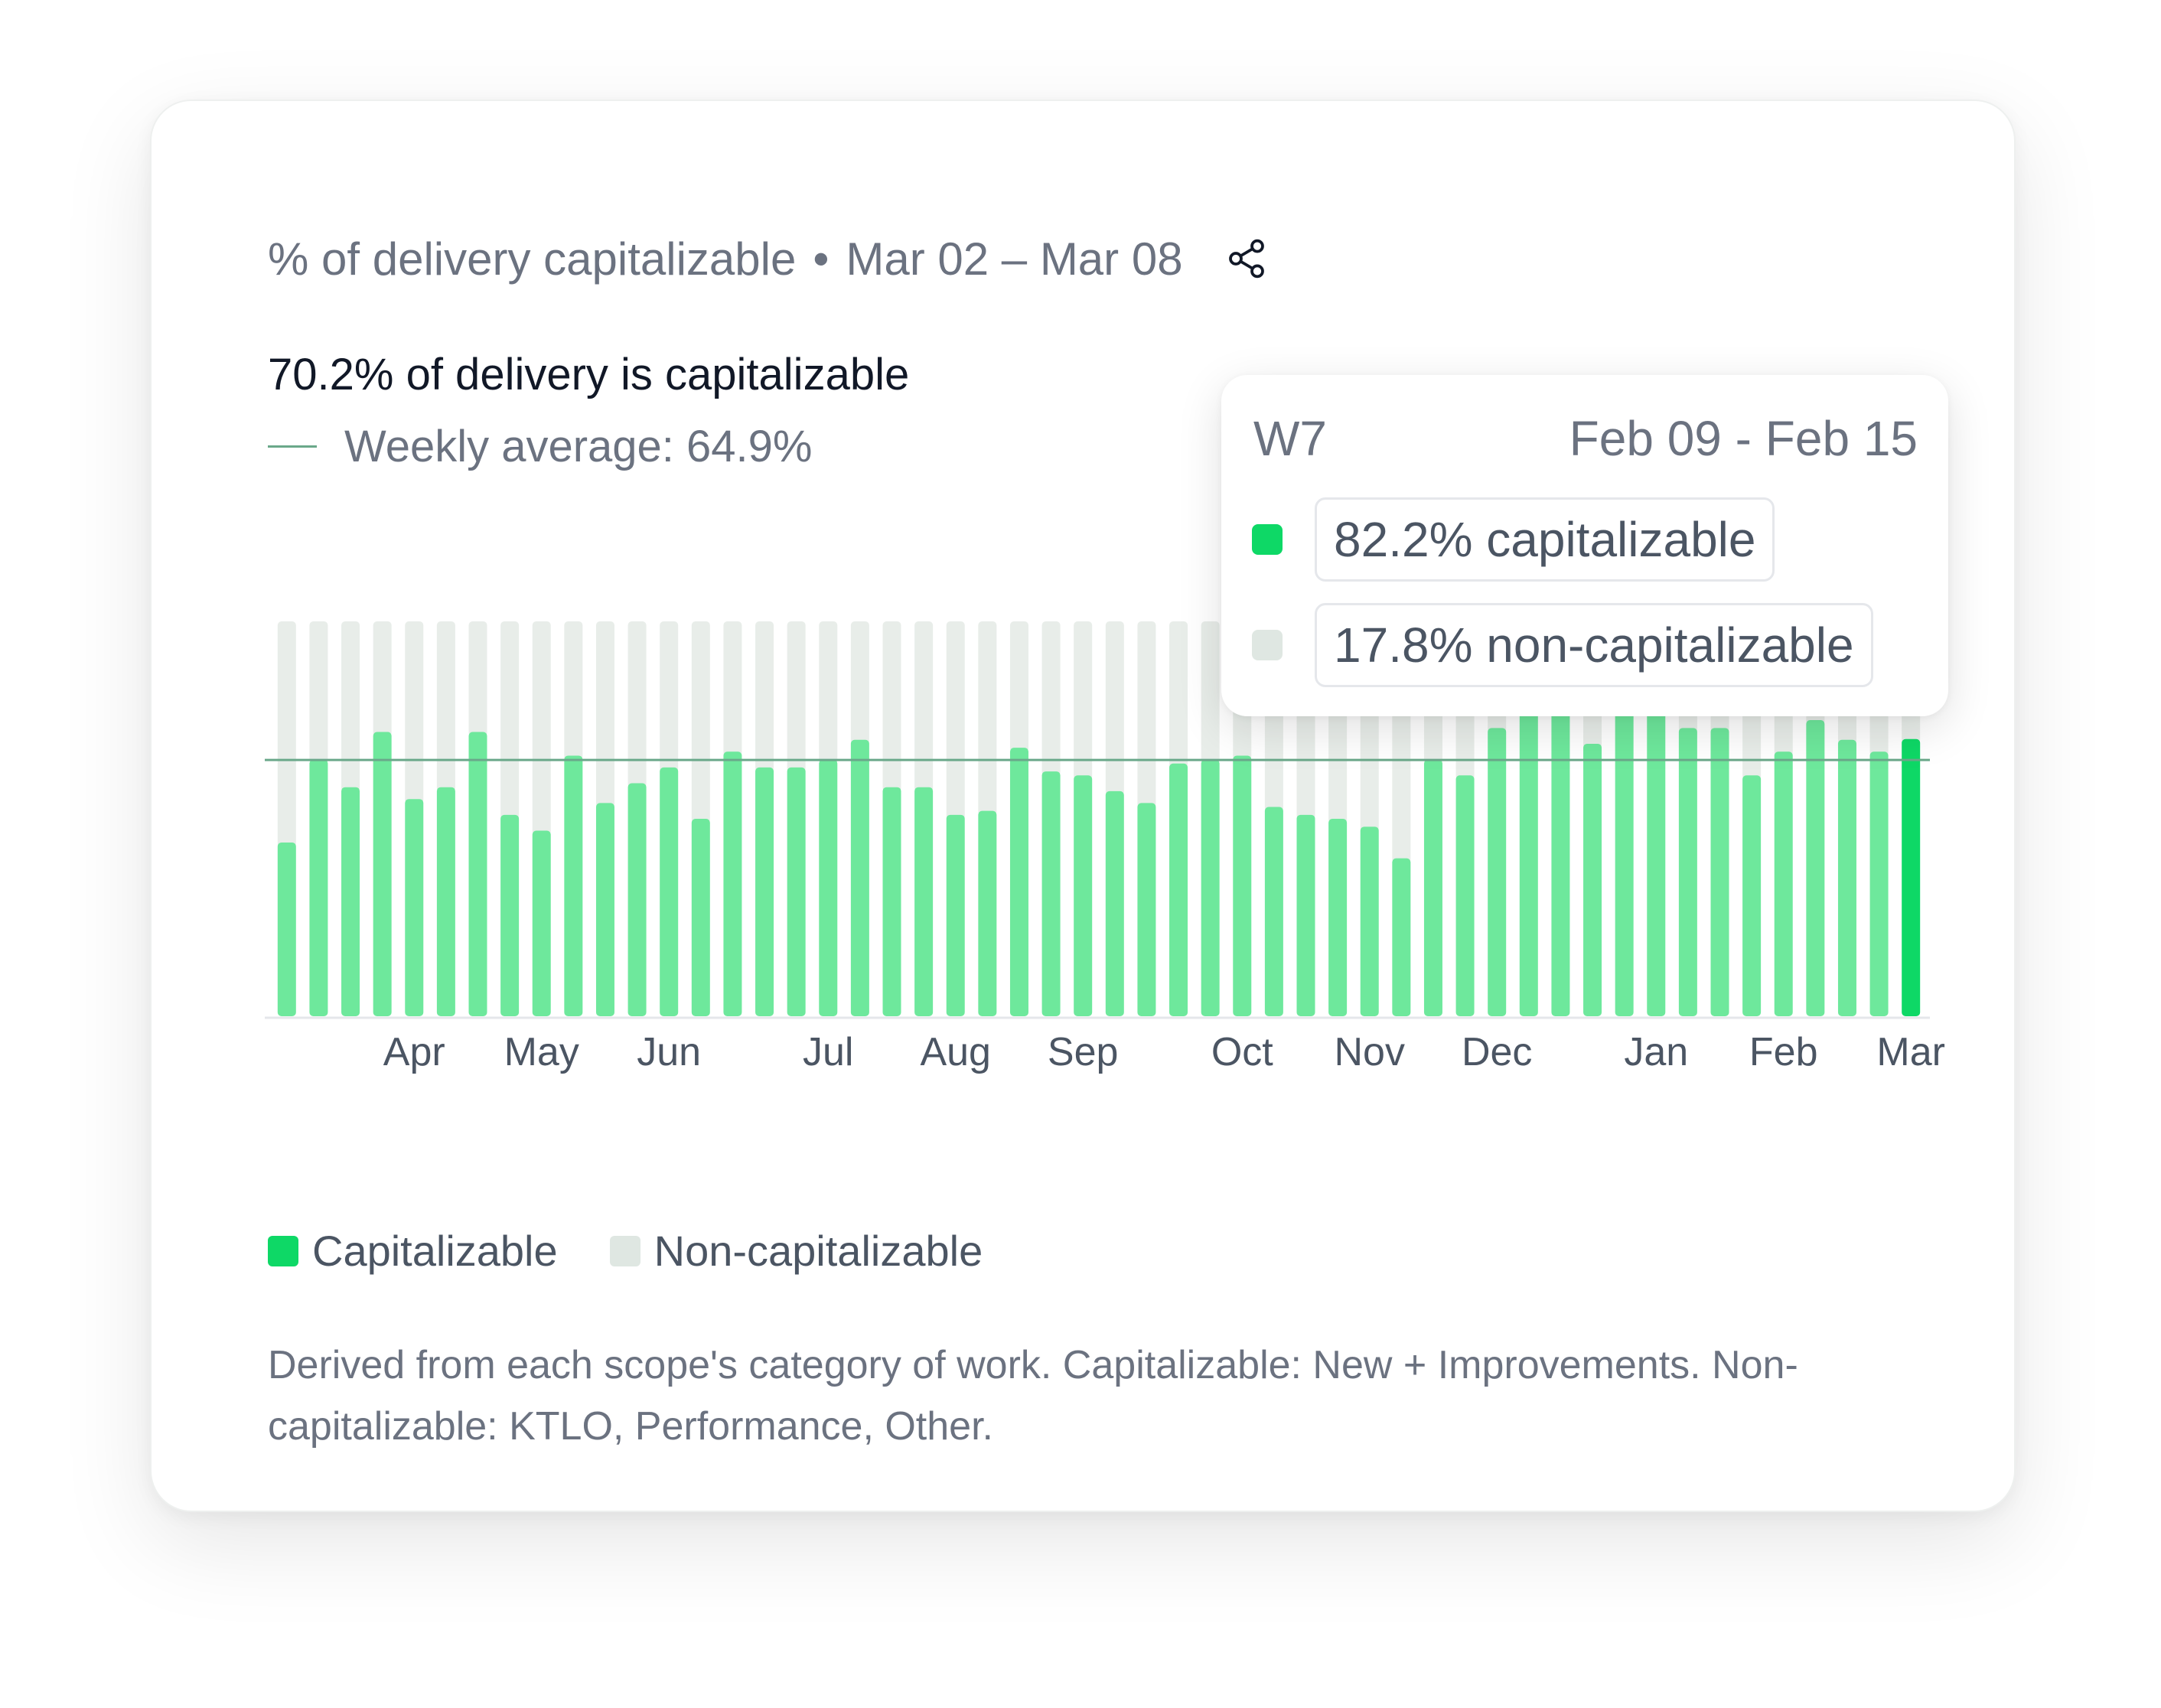 This screenshot has height=1708, width=2161. What do you see at coordinates (1246, 258) in the screenshot?
I see `share-icon` at bounding box center [1246, 258].